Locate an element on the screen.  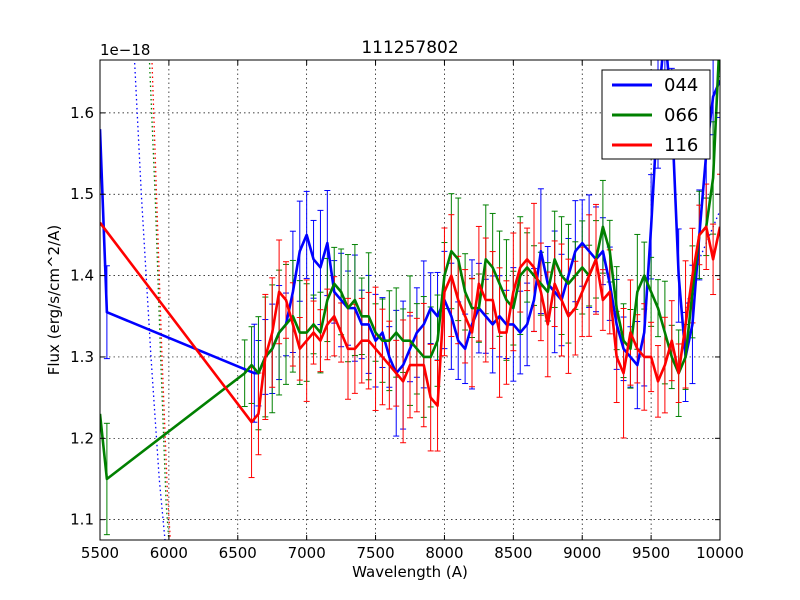
x-tick-label: 5500 is located at coordinates (100, 553).